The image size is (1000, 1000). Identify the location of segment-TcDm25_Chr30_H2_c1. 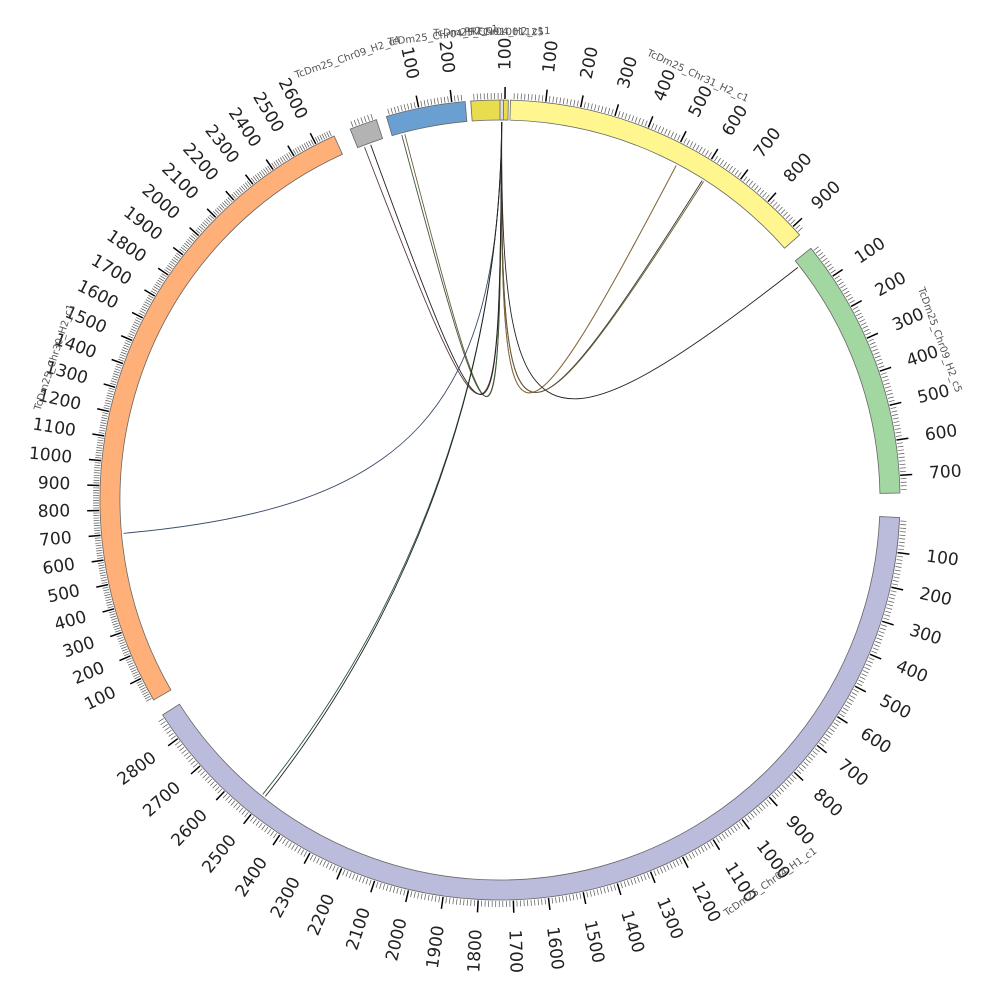
(221, 418).